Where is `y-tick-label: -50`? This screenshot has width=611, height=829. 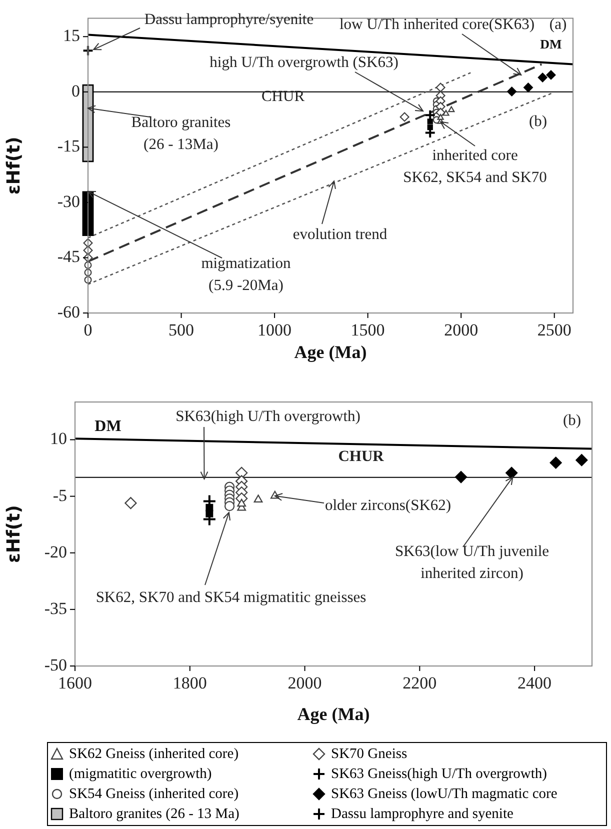 y-tick-label: -50 is located at coordinates (55, 664).